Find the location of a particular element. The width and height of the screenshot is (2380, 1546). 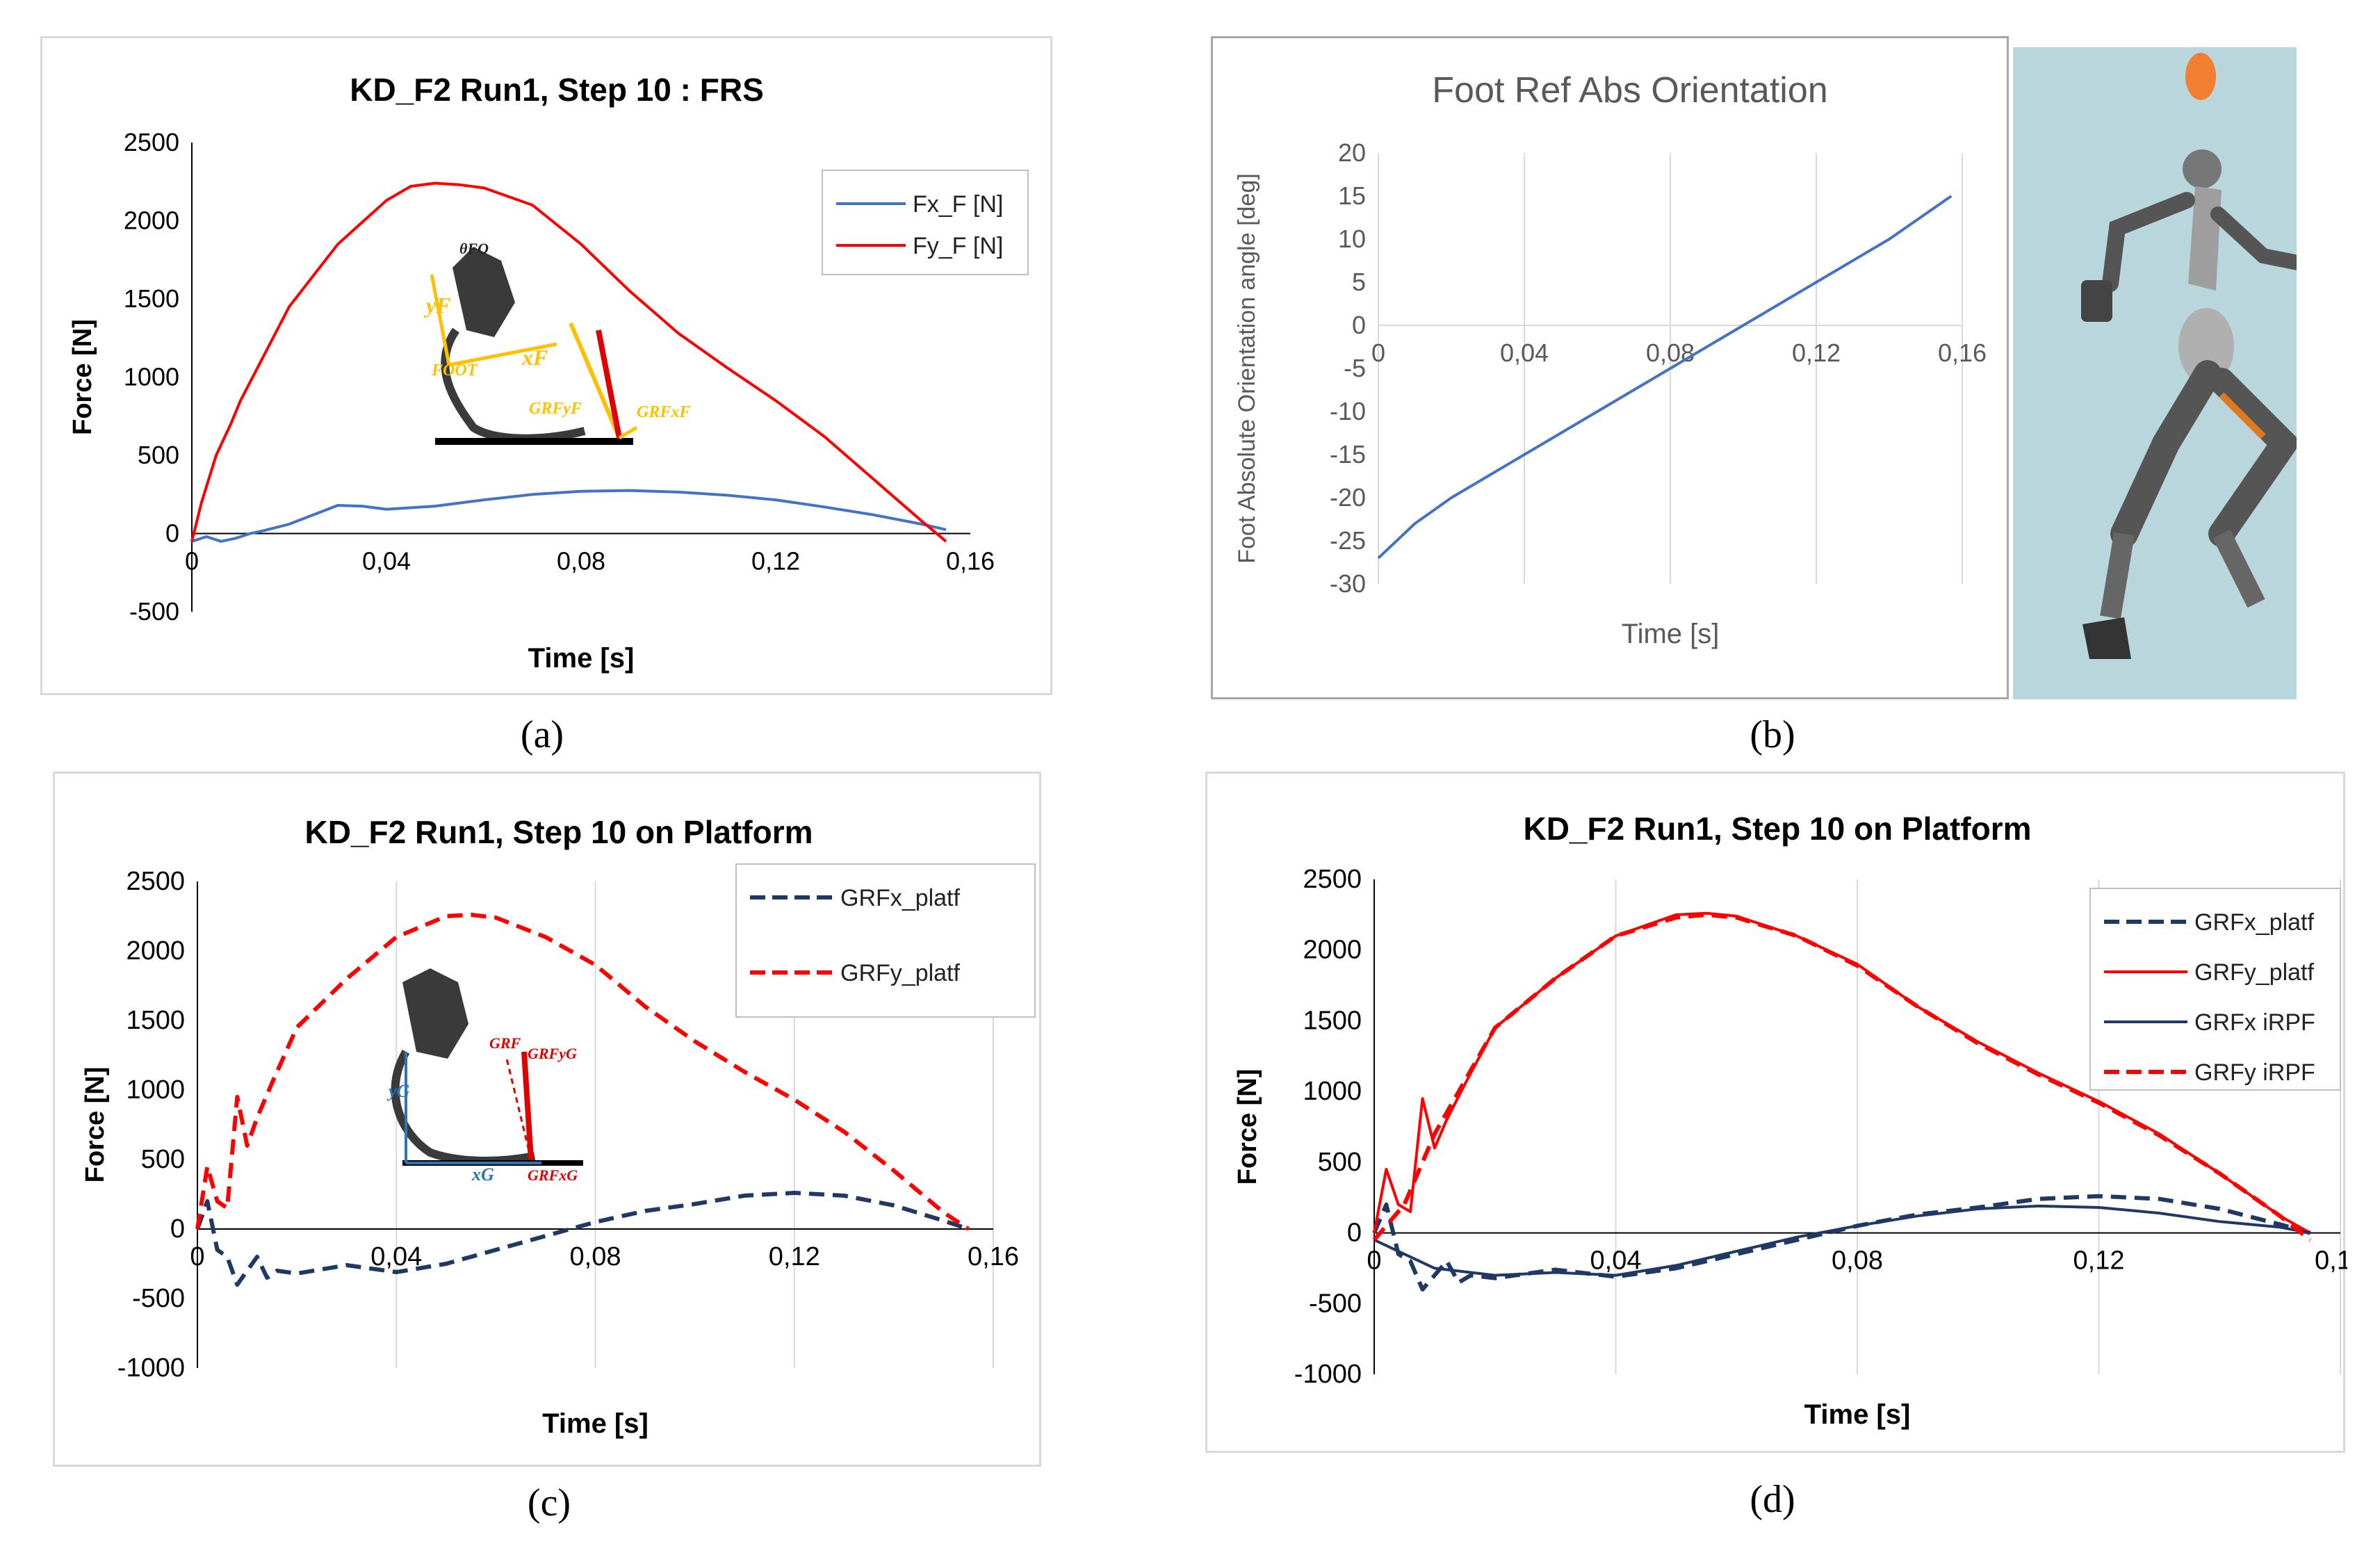

grf-yf-arrow is located at coordinates (595, 381).